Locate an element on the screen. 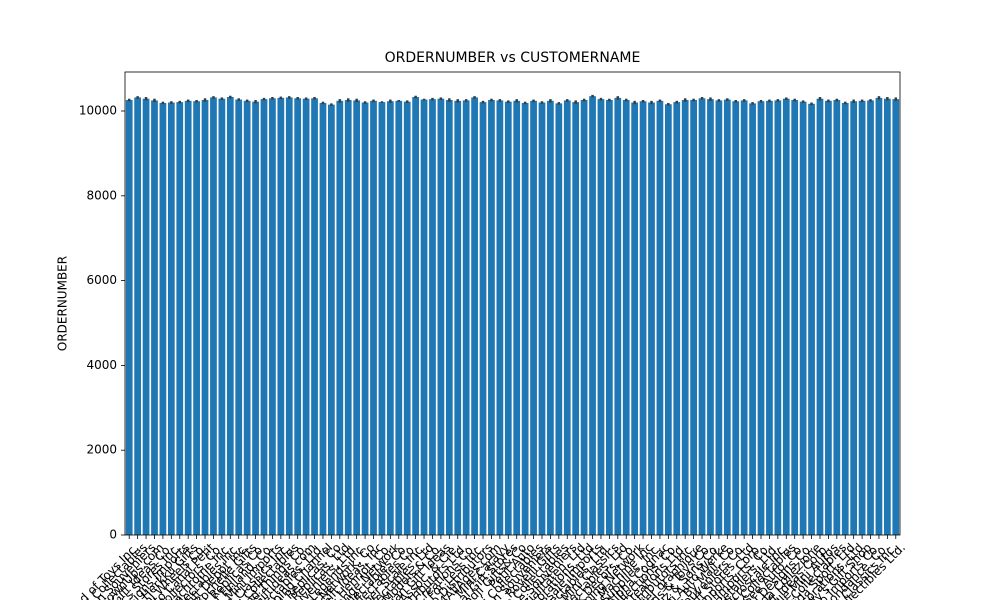 This screenshot has width=1000, height=600. y-tick-label: 0 is located at coordinates (113, 535).